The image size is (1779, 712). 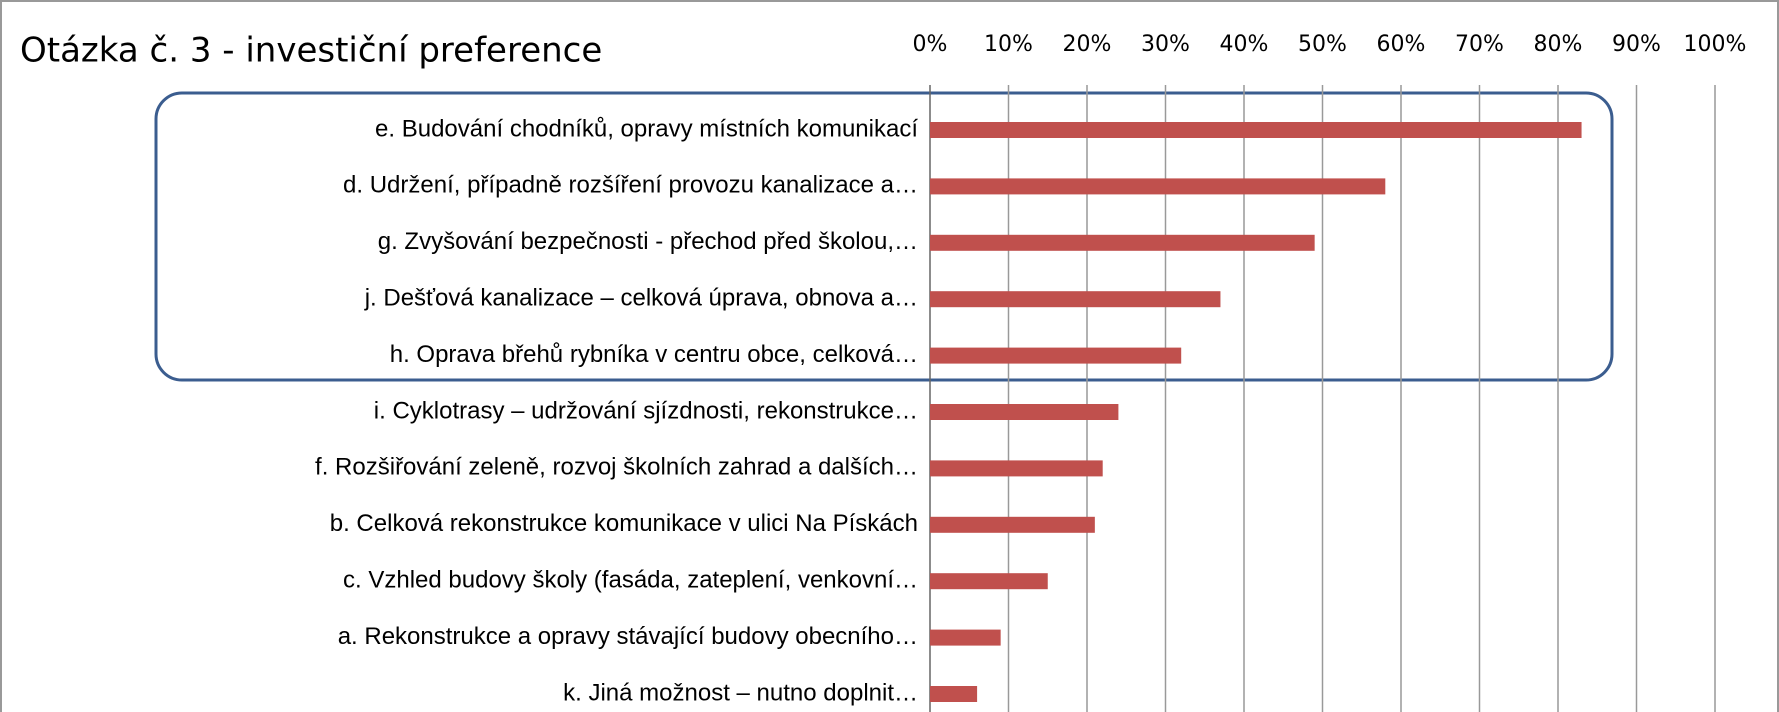 I want to click on x-tick-label: 80%, so click(x=1558, y=44).